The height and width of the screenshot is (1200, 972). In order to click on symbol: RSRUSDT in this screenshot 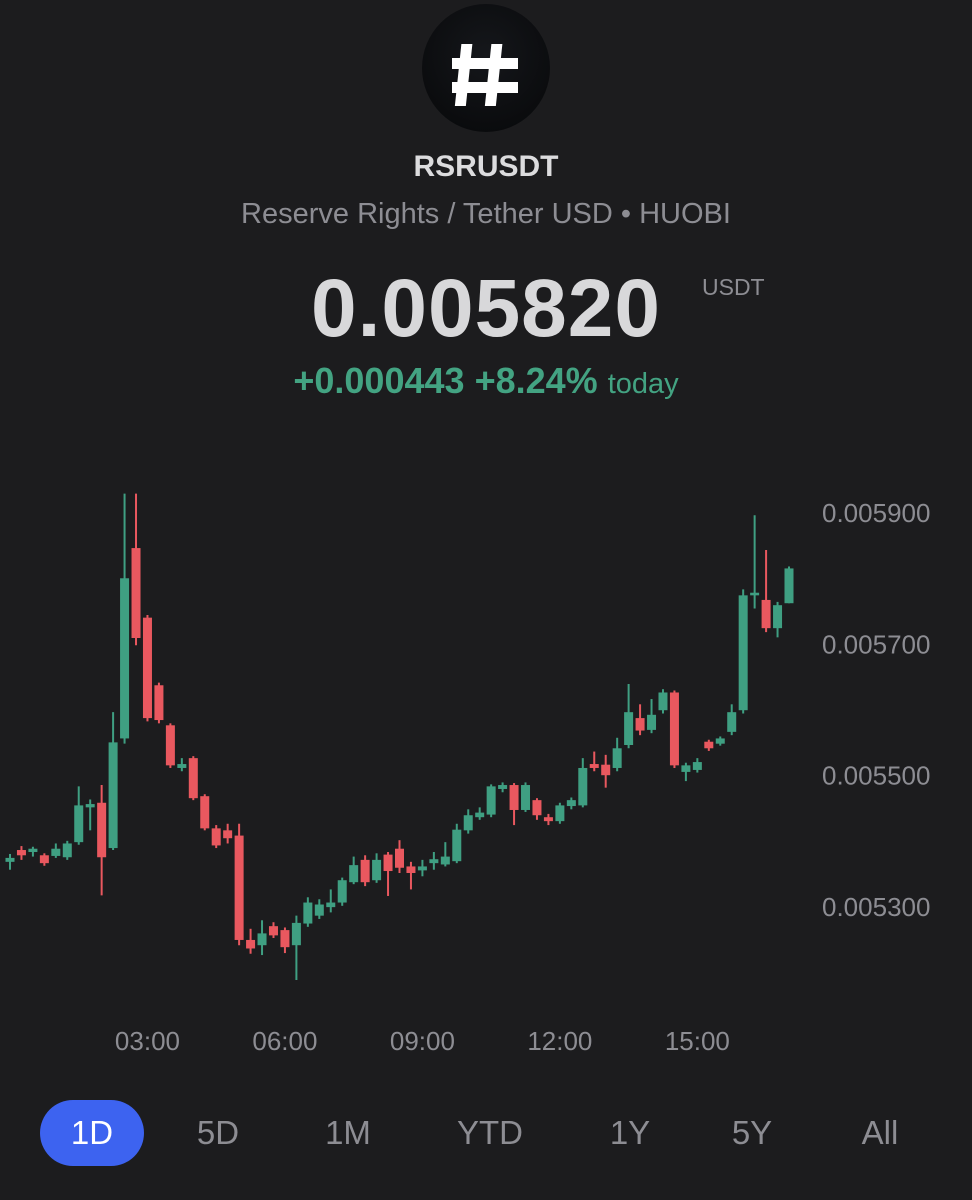, I will do `click(486, 166)`.